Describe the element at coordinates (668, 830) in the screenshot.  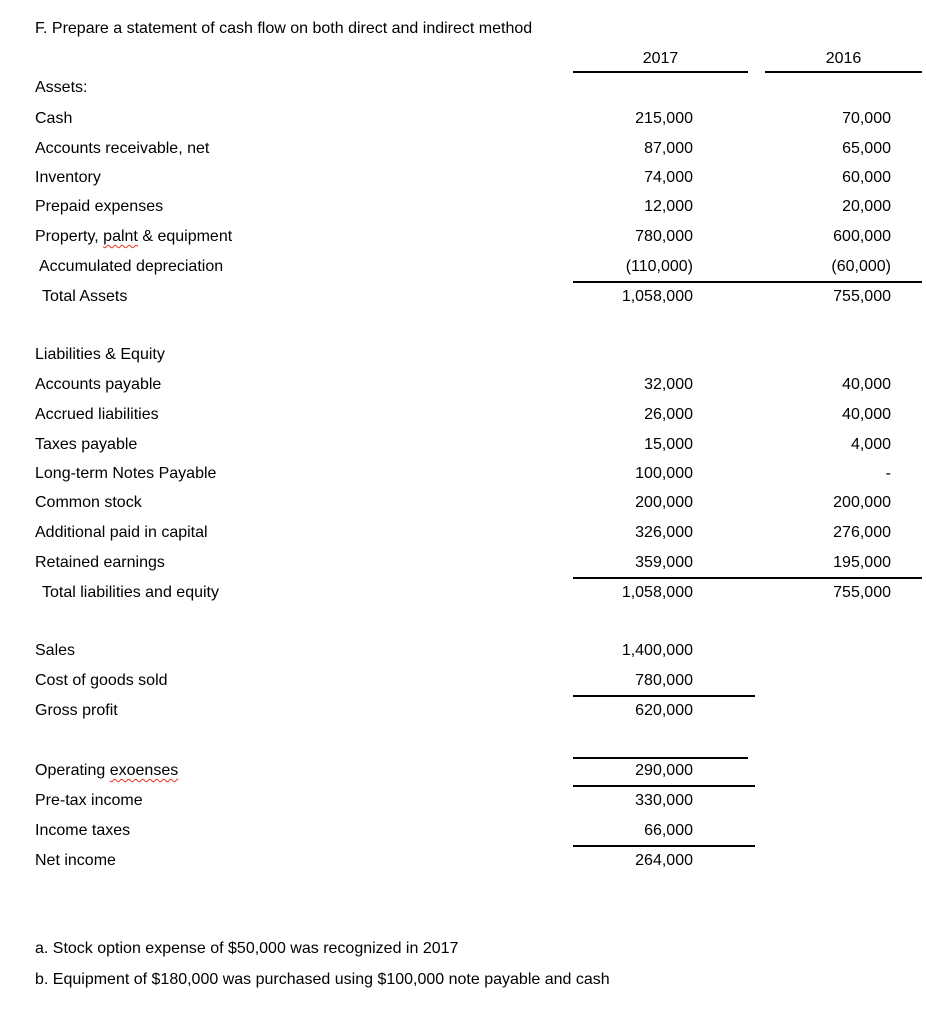
I see `value-2017: 66,000` at that location.